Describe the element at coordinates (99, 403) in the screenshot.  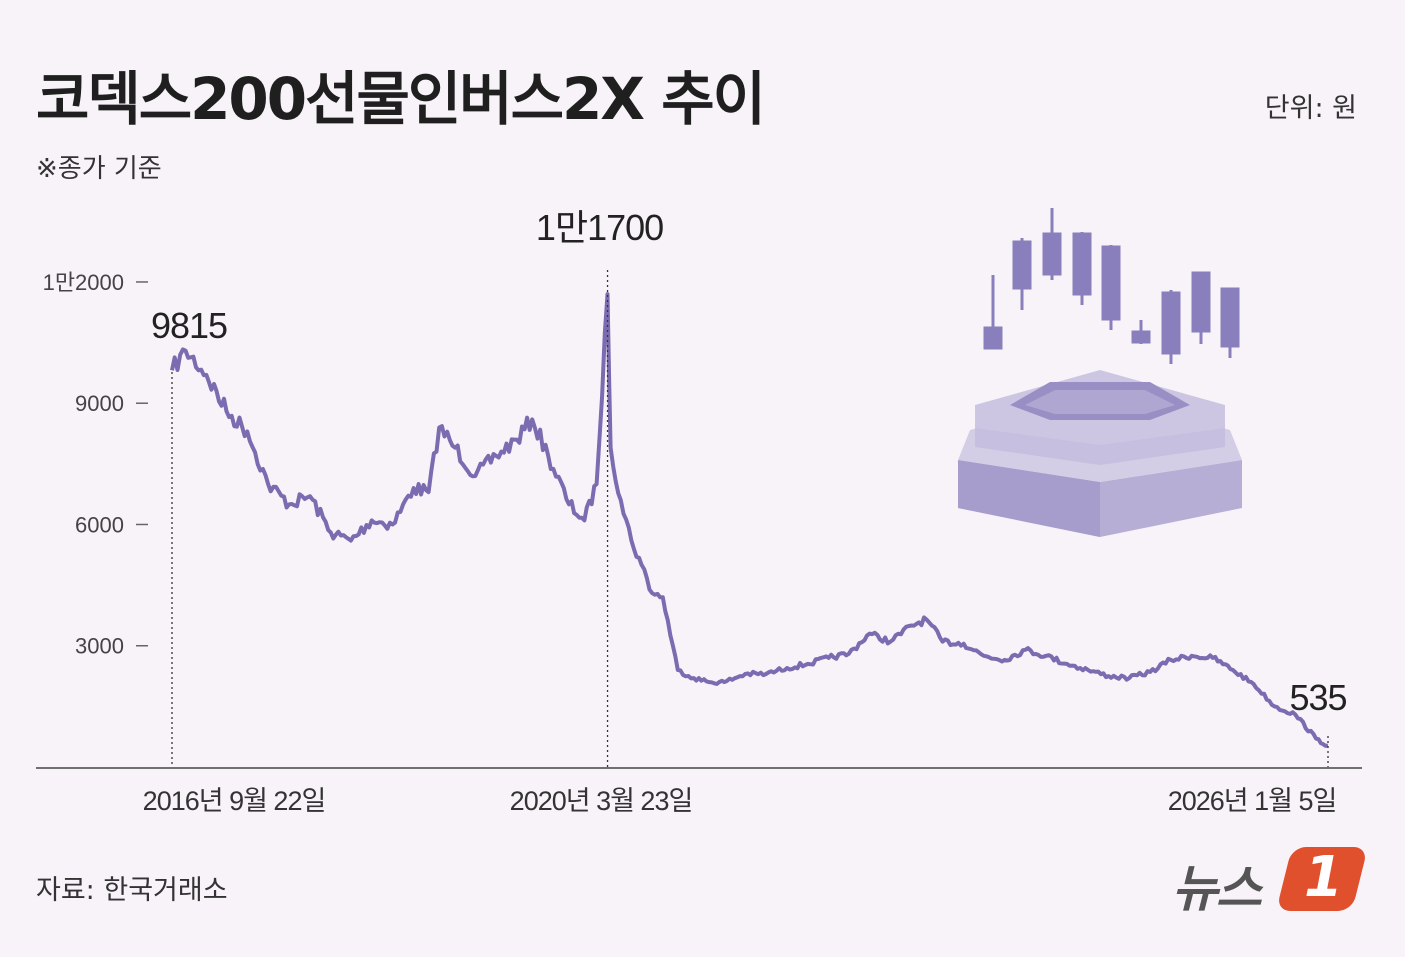
I see `y-tick-label: 9000` at that location.